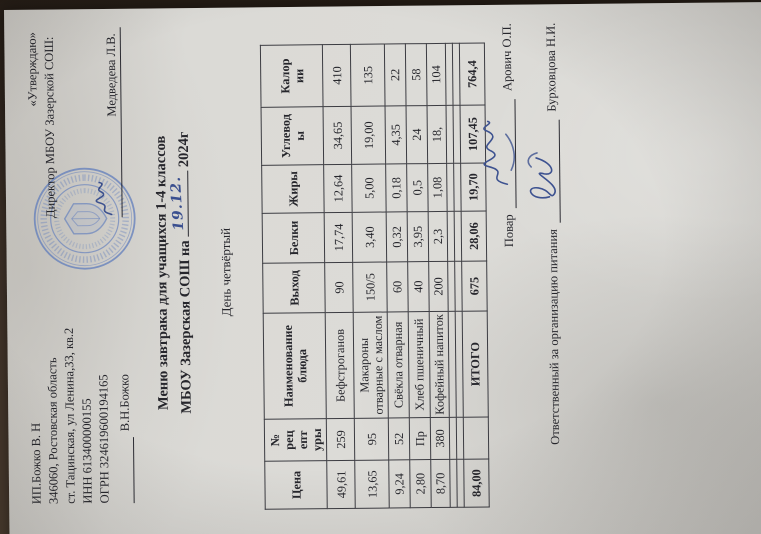  I want to click on title-line2-prefix: МБОУ Зазерская СОШ на, so click(185, 327).